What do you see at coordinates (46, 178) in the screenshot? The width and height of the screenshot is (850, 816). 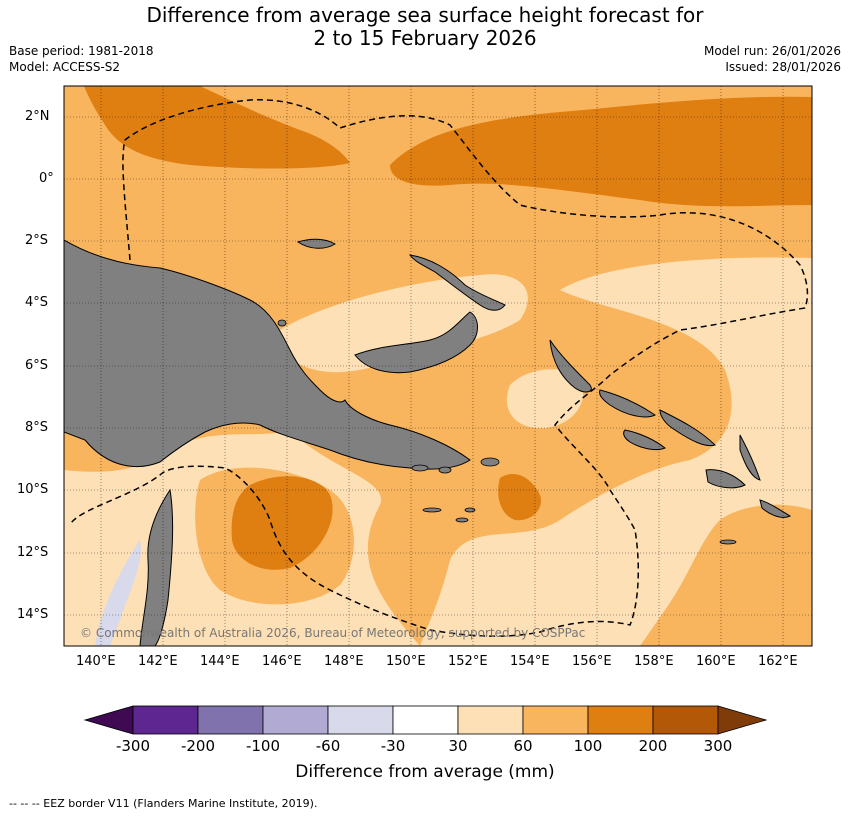 I see `lat-label: 0°` at bounding box center [46, 178].